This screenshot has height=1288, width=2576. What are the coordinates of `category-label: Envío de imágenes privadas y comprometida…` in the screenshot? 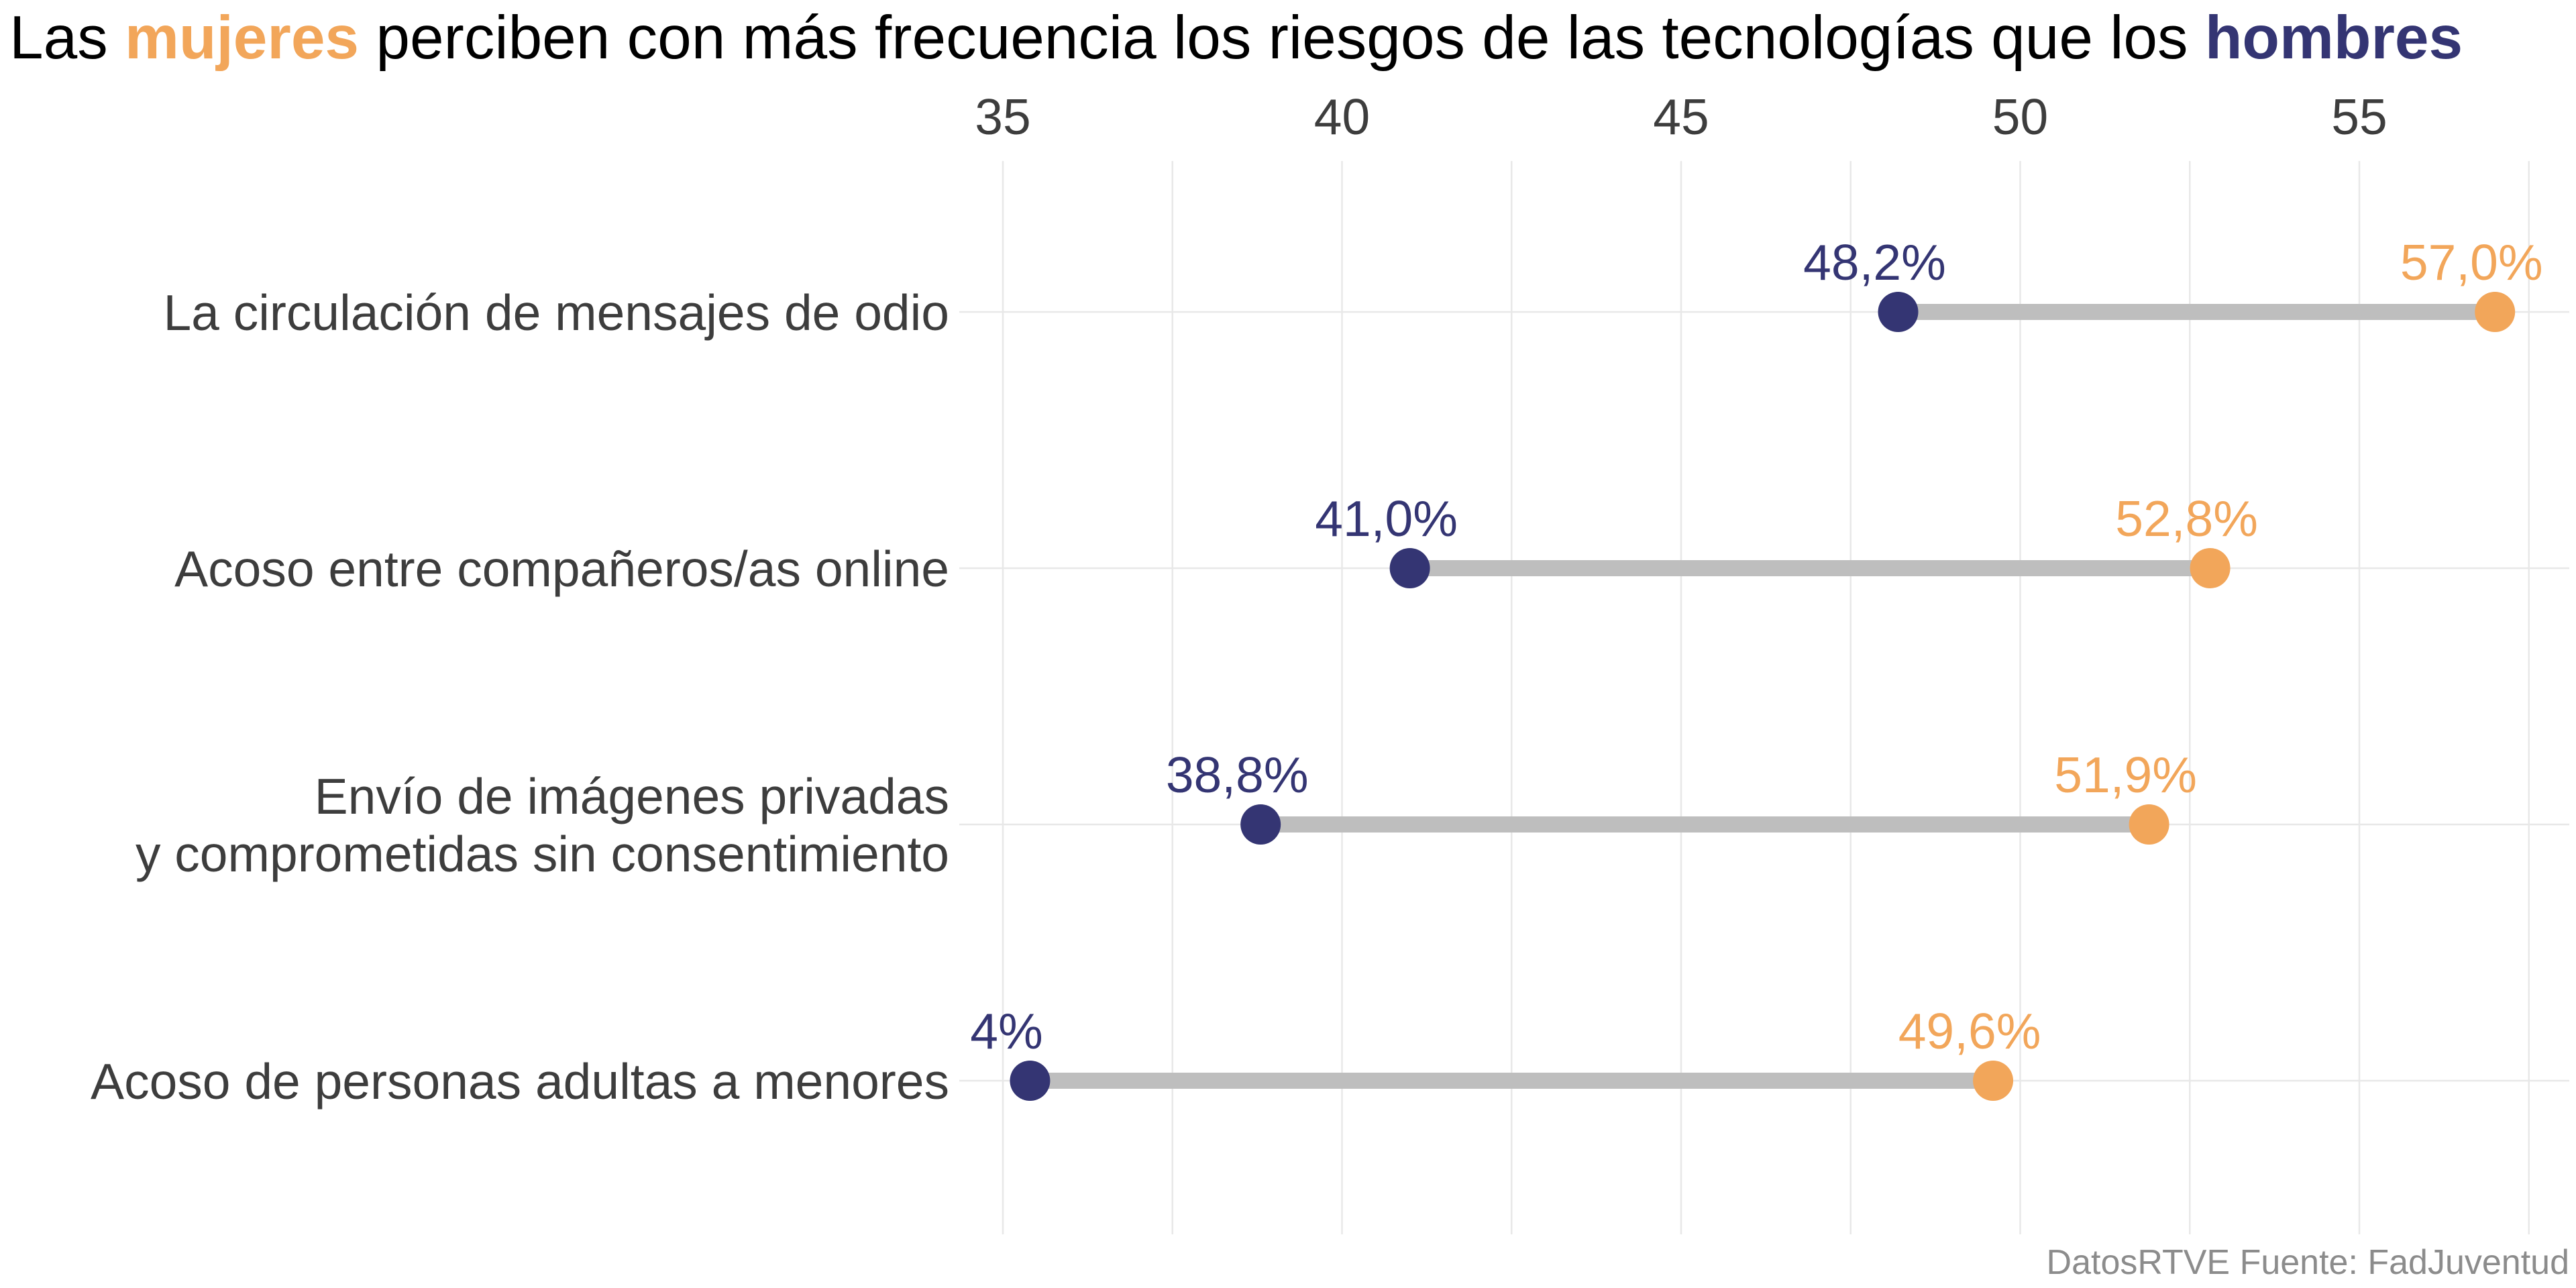 It's located at (542, 825).